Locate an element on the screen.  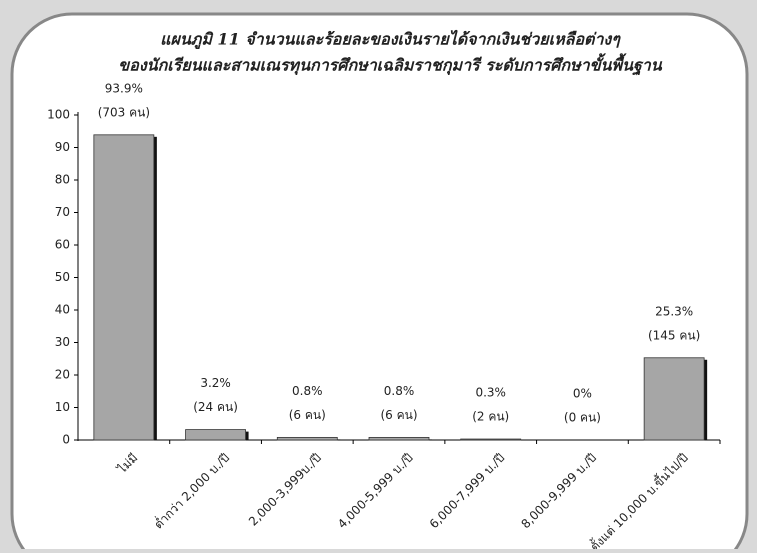
count-label: (0 คน) is located at coordinates (582, 418).